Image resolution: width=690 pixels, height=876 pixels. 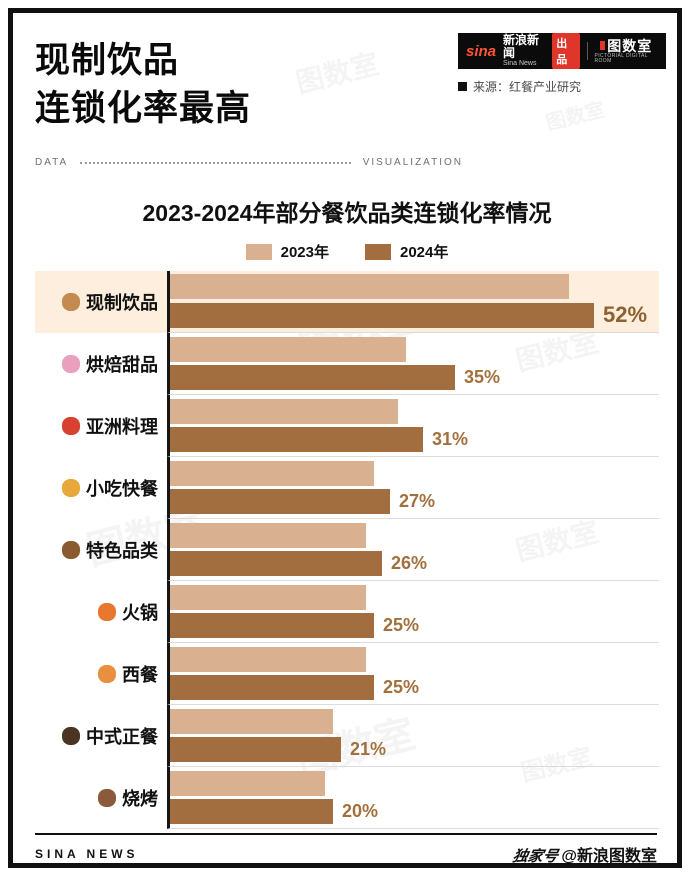 I want to click on chupin-badge: 出品, so click(x=566, y=51).